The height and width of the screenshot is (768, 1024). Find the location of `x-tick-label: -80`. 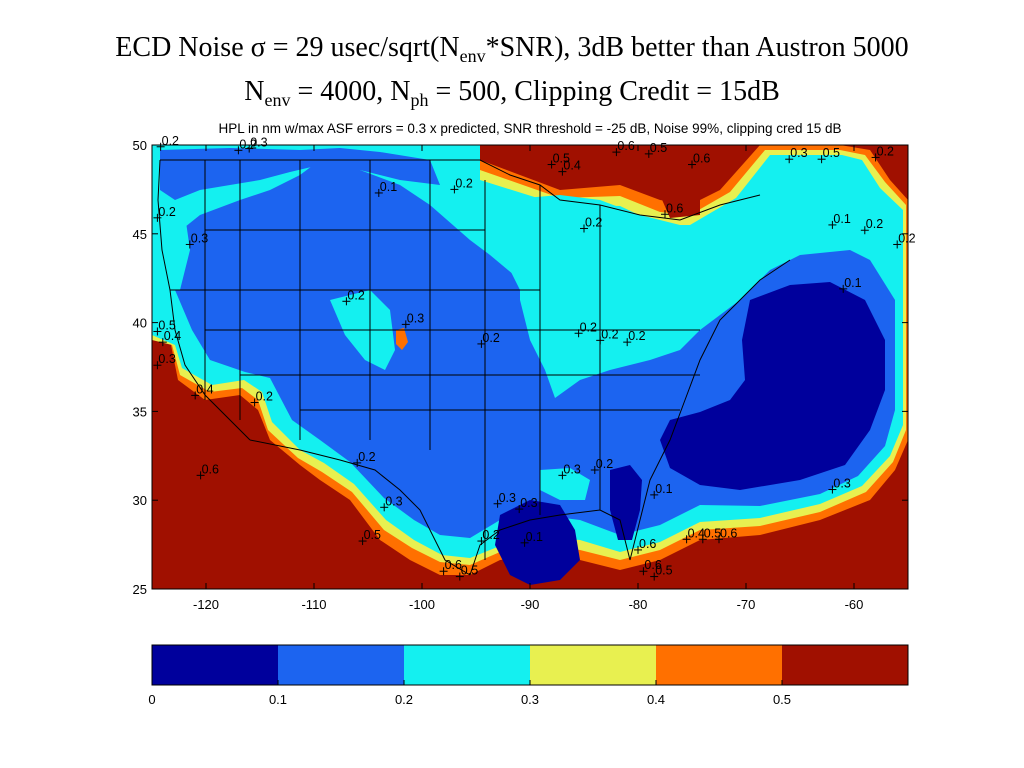

x-tick-label: -80 is located at coordinates (638, 604).